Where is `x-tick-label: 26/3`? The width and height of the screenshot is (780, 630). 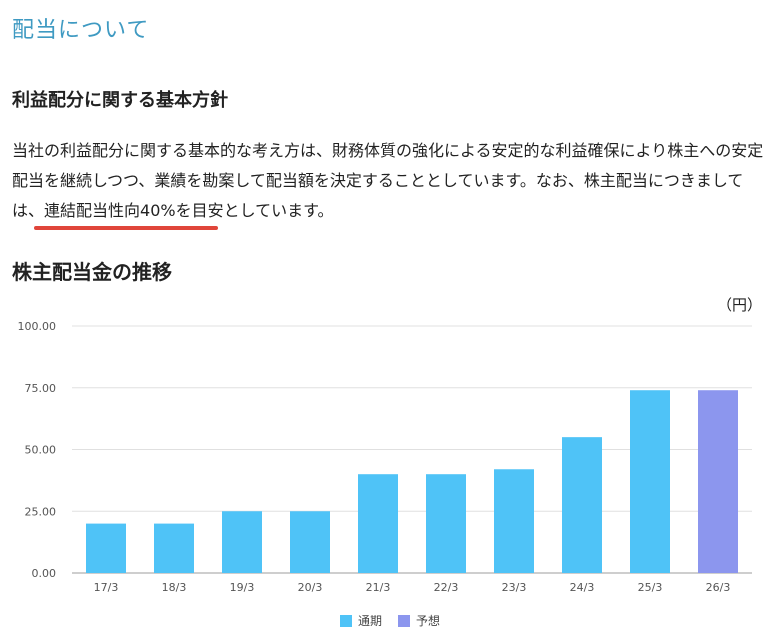 x-tick-label: 26/3 is located at coordinates (718, 587).